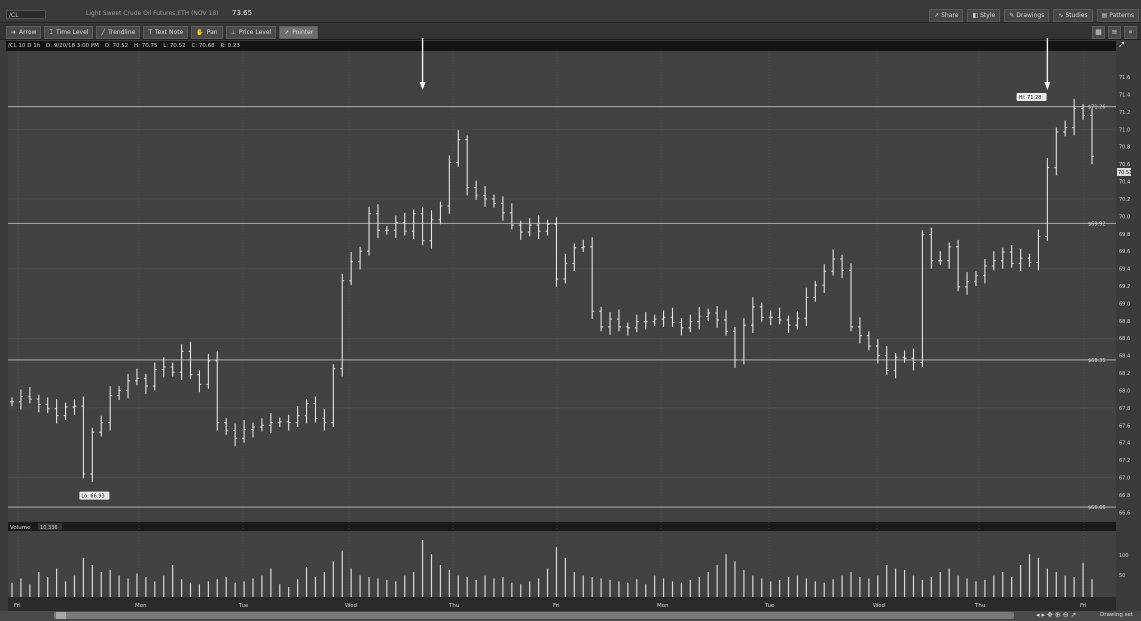 The height and width of the screenshot is (621, 1141). I want to click on current-price-box, so click(1124, 171).